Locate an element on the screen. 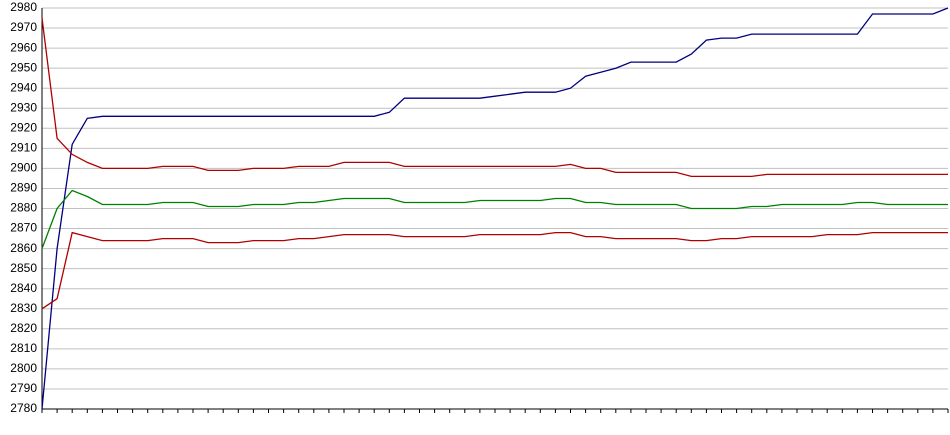 This screenshot has height=435, width=950. series-line is located at coordinates (494, 219).